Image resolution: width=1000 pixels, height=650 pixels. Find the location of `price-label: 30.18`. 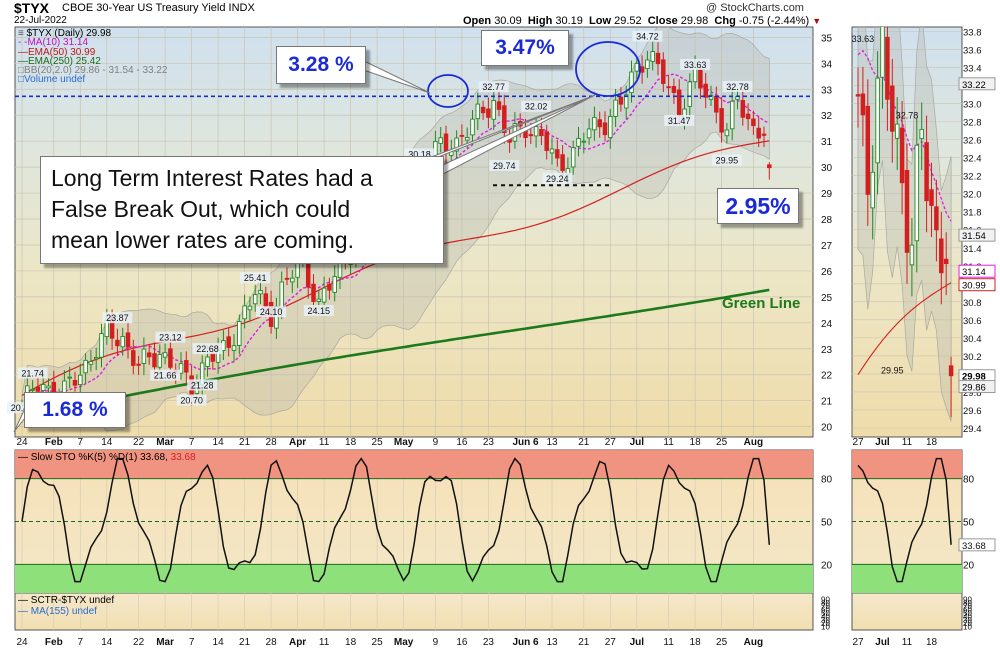

price-label: 30.18 is located at coordinates (419, 154).